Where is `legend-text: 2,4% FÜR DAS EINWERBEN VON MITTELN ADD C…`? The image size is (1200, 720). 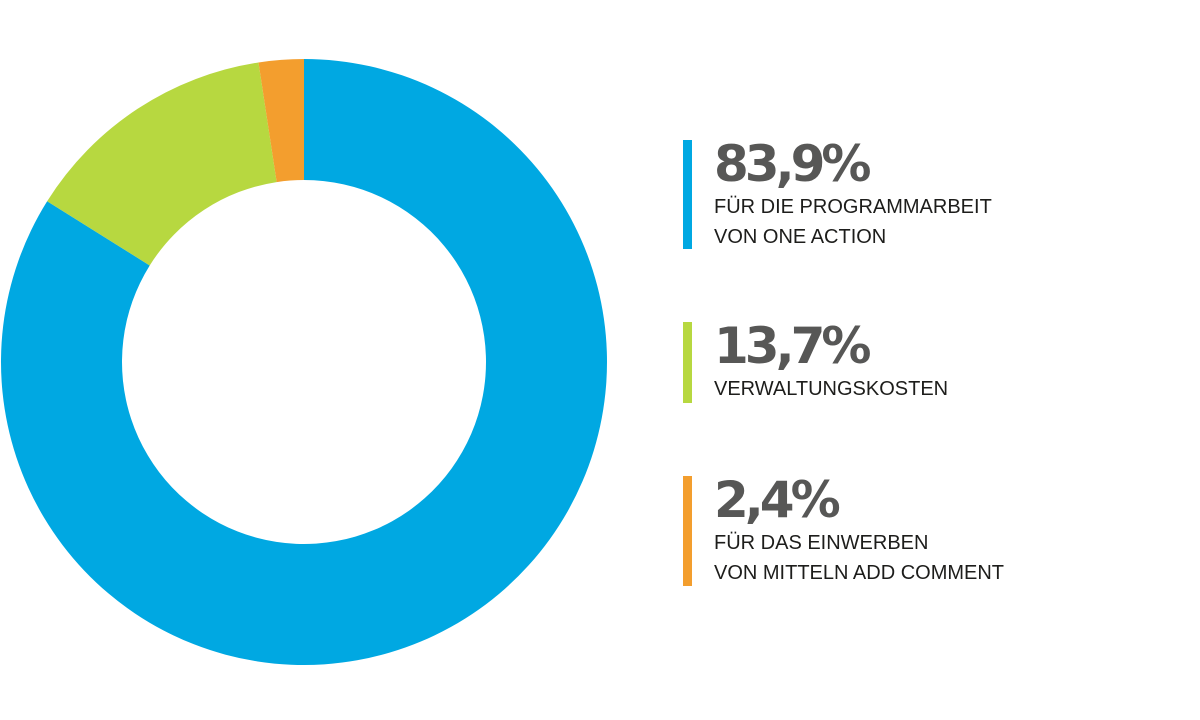
legend-text: 2,4% FÜR DAS EINWERBEN VON MITTELN ADD C… is located at coordinates (848, 529).